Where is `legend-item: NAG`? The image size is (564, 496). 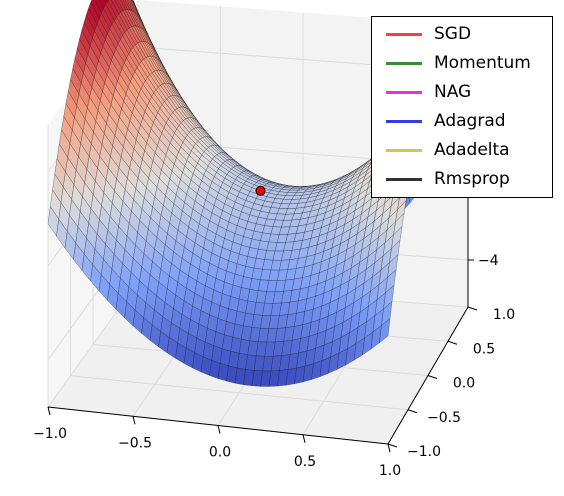 legend-item: NAG is located at coordinates (462, 92).